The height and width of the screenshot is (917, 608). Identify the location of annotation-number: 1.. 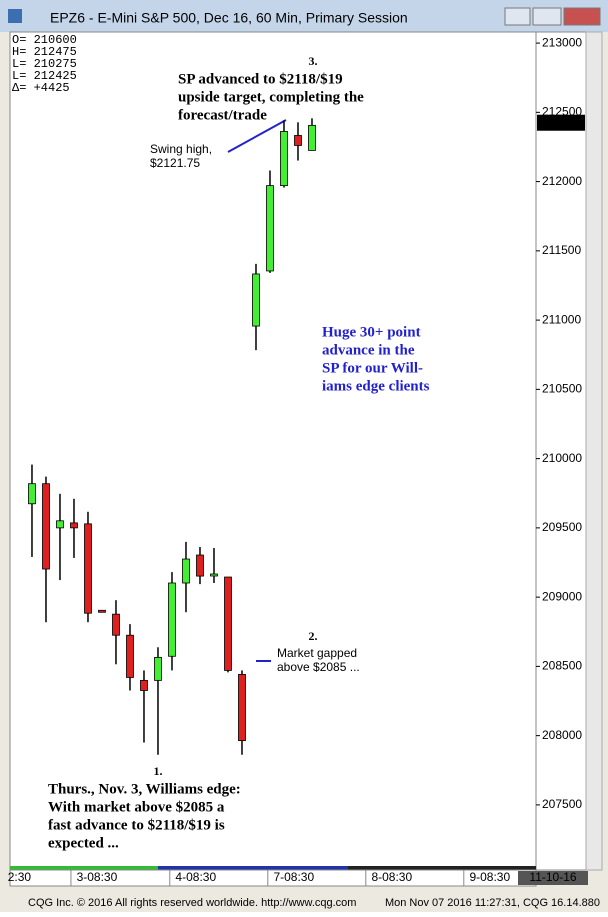
(158, 771).